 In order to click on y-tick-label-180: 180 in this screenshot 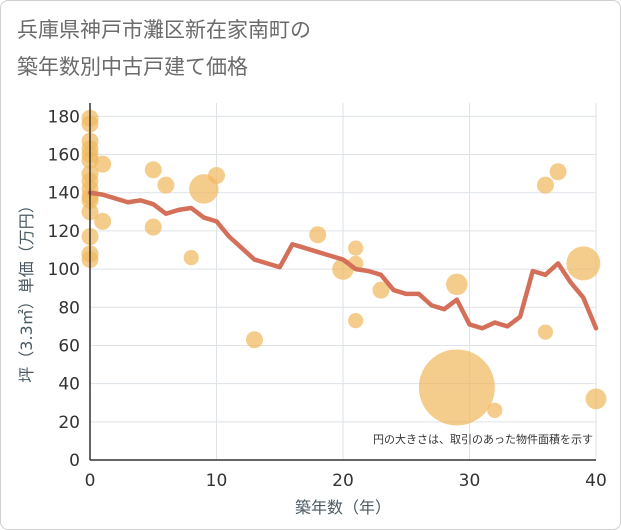, I will do `click(64, 117)`.